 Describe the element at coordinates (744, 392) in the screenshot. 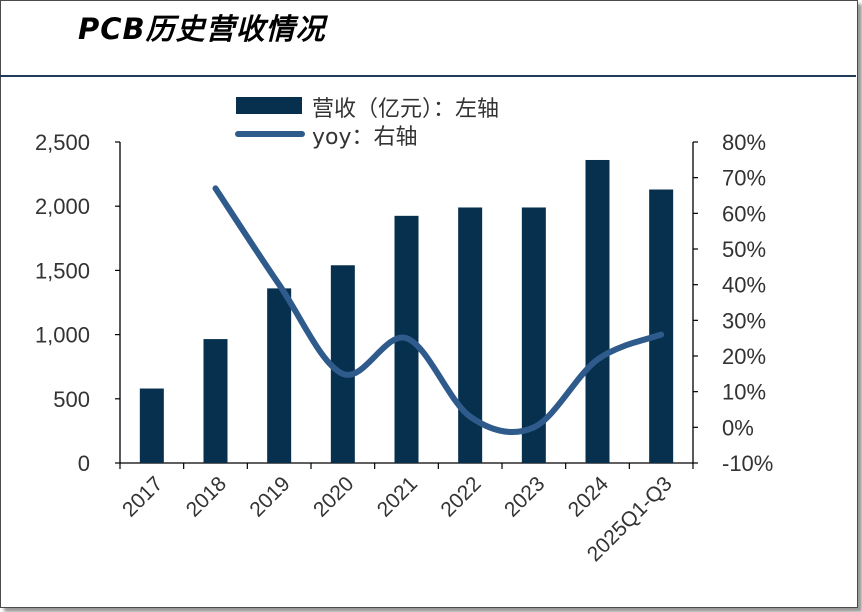

I see `right-tick-label: 10%` at that location.